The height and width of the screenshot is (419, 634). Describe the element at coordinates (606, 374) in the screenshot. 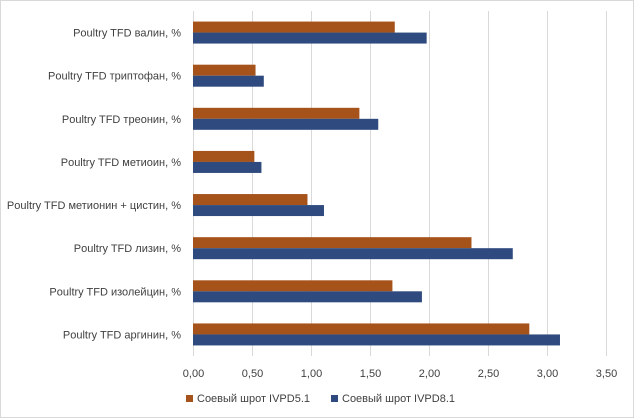

I see `x-tick-label: 3,50` at that location.